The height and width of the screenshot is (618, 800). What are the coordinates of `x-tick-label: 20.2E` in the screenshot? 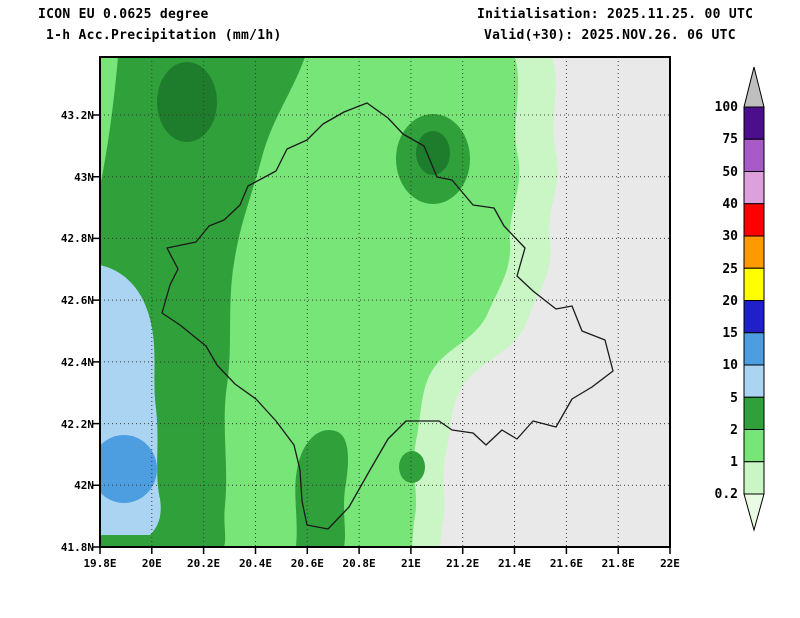 It's located at (203, 563).